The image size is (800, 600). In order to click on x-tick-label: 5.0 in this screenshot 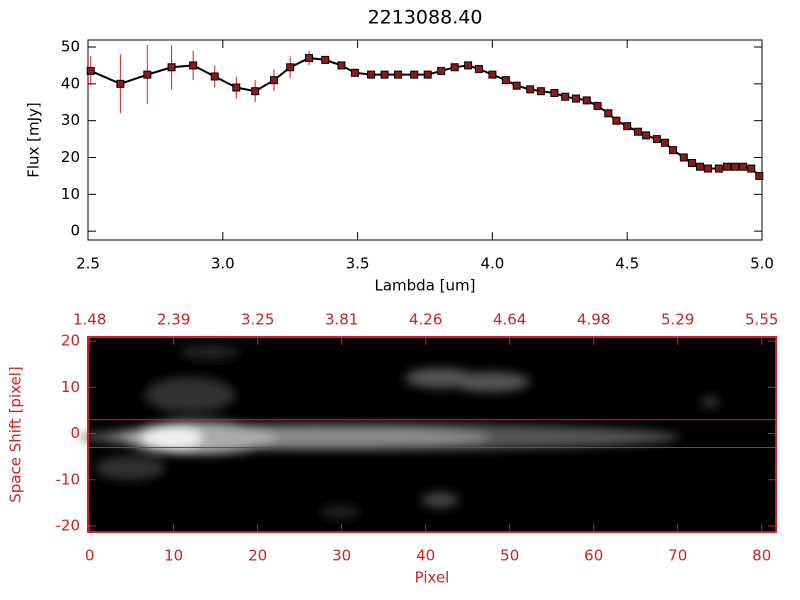, I will do `click(762, 264)`.